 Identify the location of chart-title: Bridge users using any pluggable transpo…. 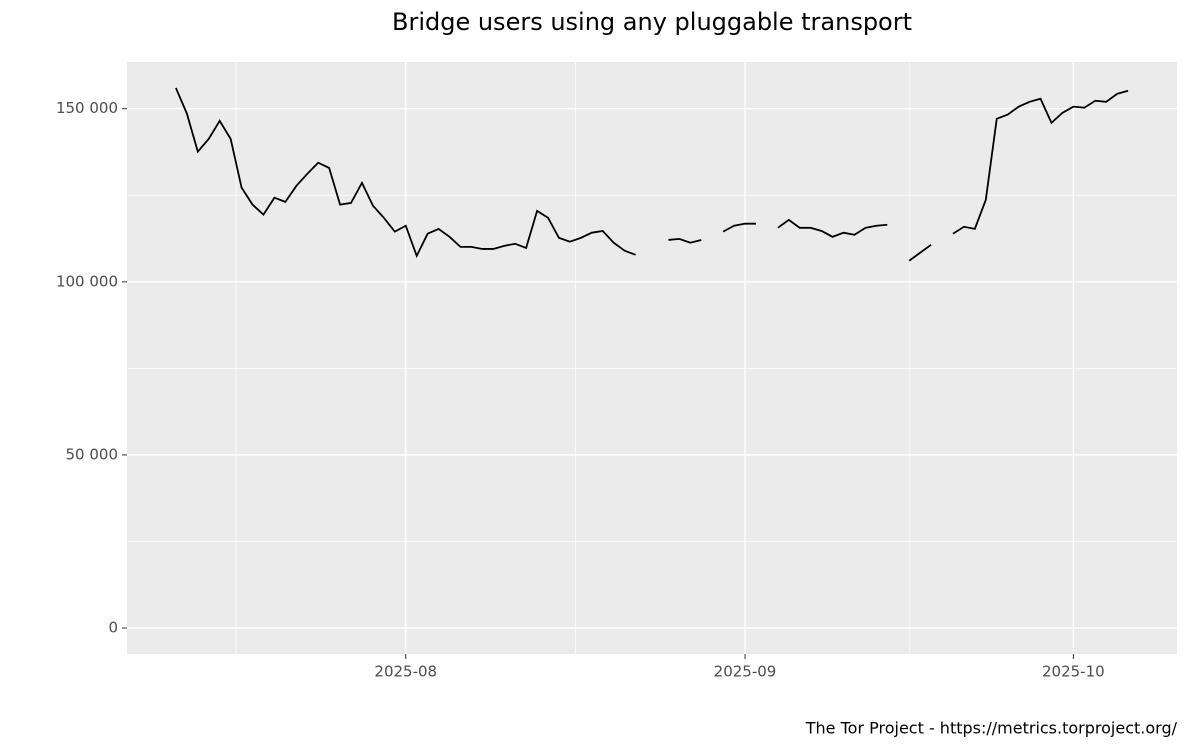
(652, 22).